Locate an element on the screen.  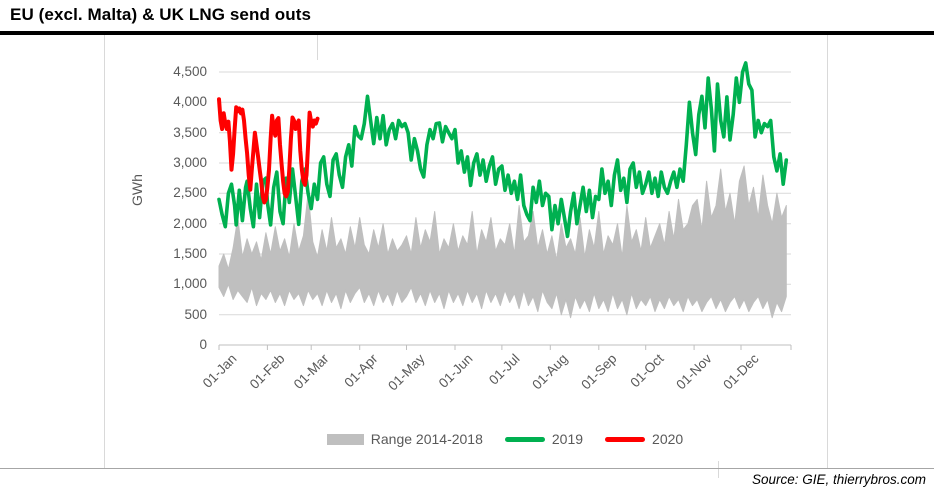
worksheet-gridline-bottom is located at coordinates (718, 469).